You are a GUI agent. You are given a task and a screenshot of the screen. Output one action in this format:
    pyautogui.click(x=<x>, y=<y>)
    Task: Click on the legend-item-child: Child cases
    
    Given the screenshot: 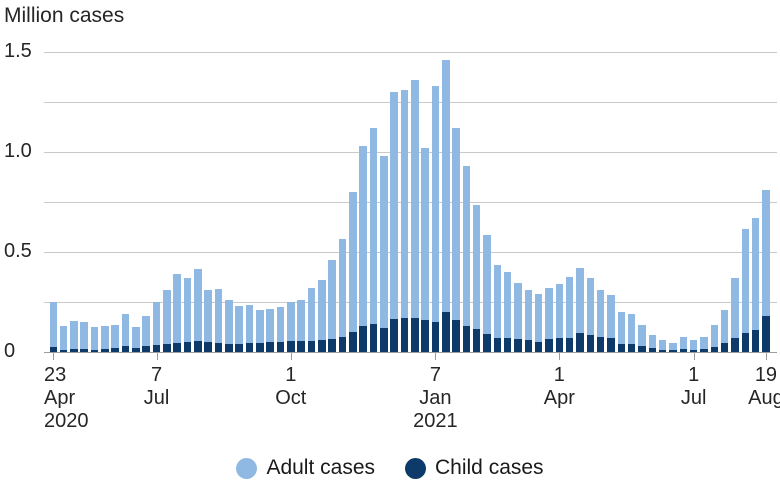 What is the action you would take?
    pyautogui.click(x=474, y=468)
    